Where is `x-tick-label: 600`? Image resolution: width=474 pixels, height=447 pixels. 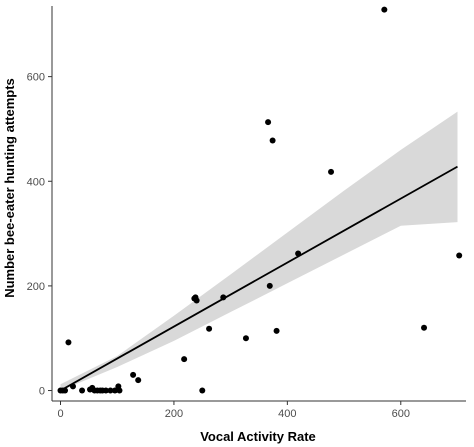
x-tick-label: 600 is located at coordinates (401, 414).